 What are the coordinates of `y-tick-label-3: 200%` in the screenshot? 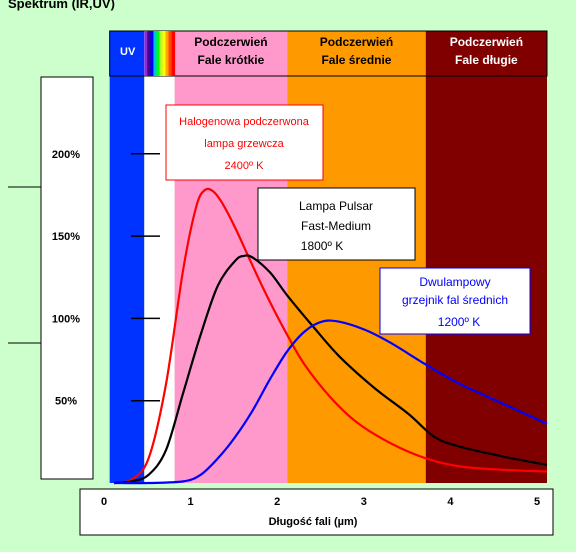 It's located at (66, 155).